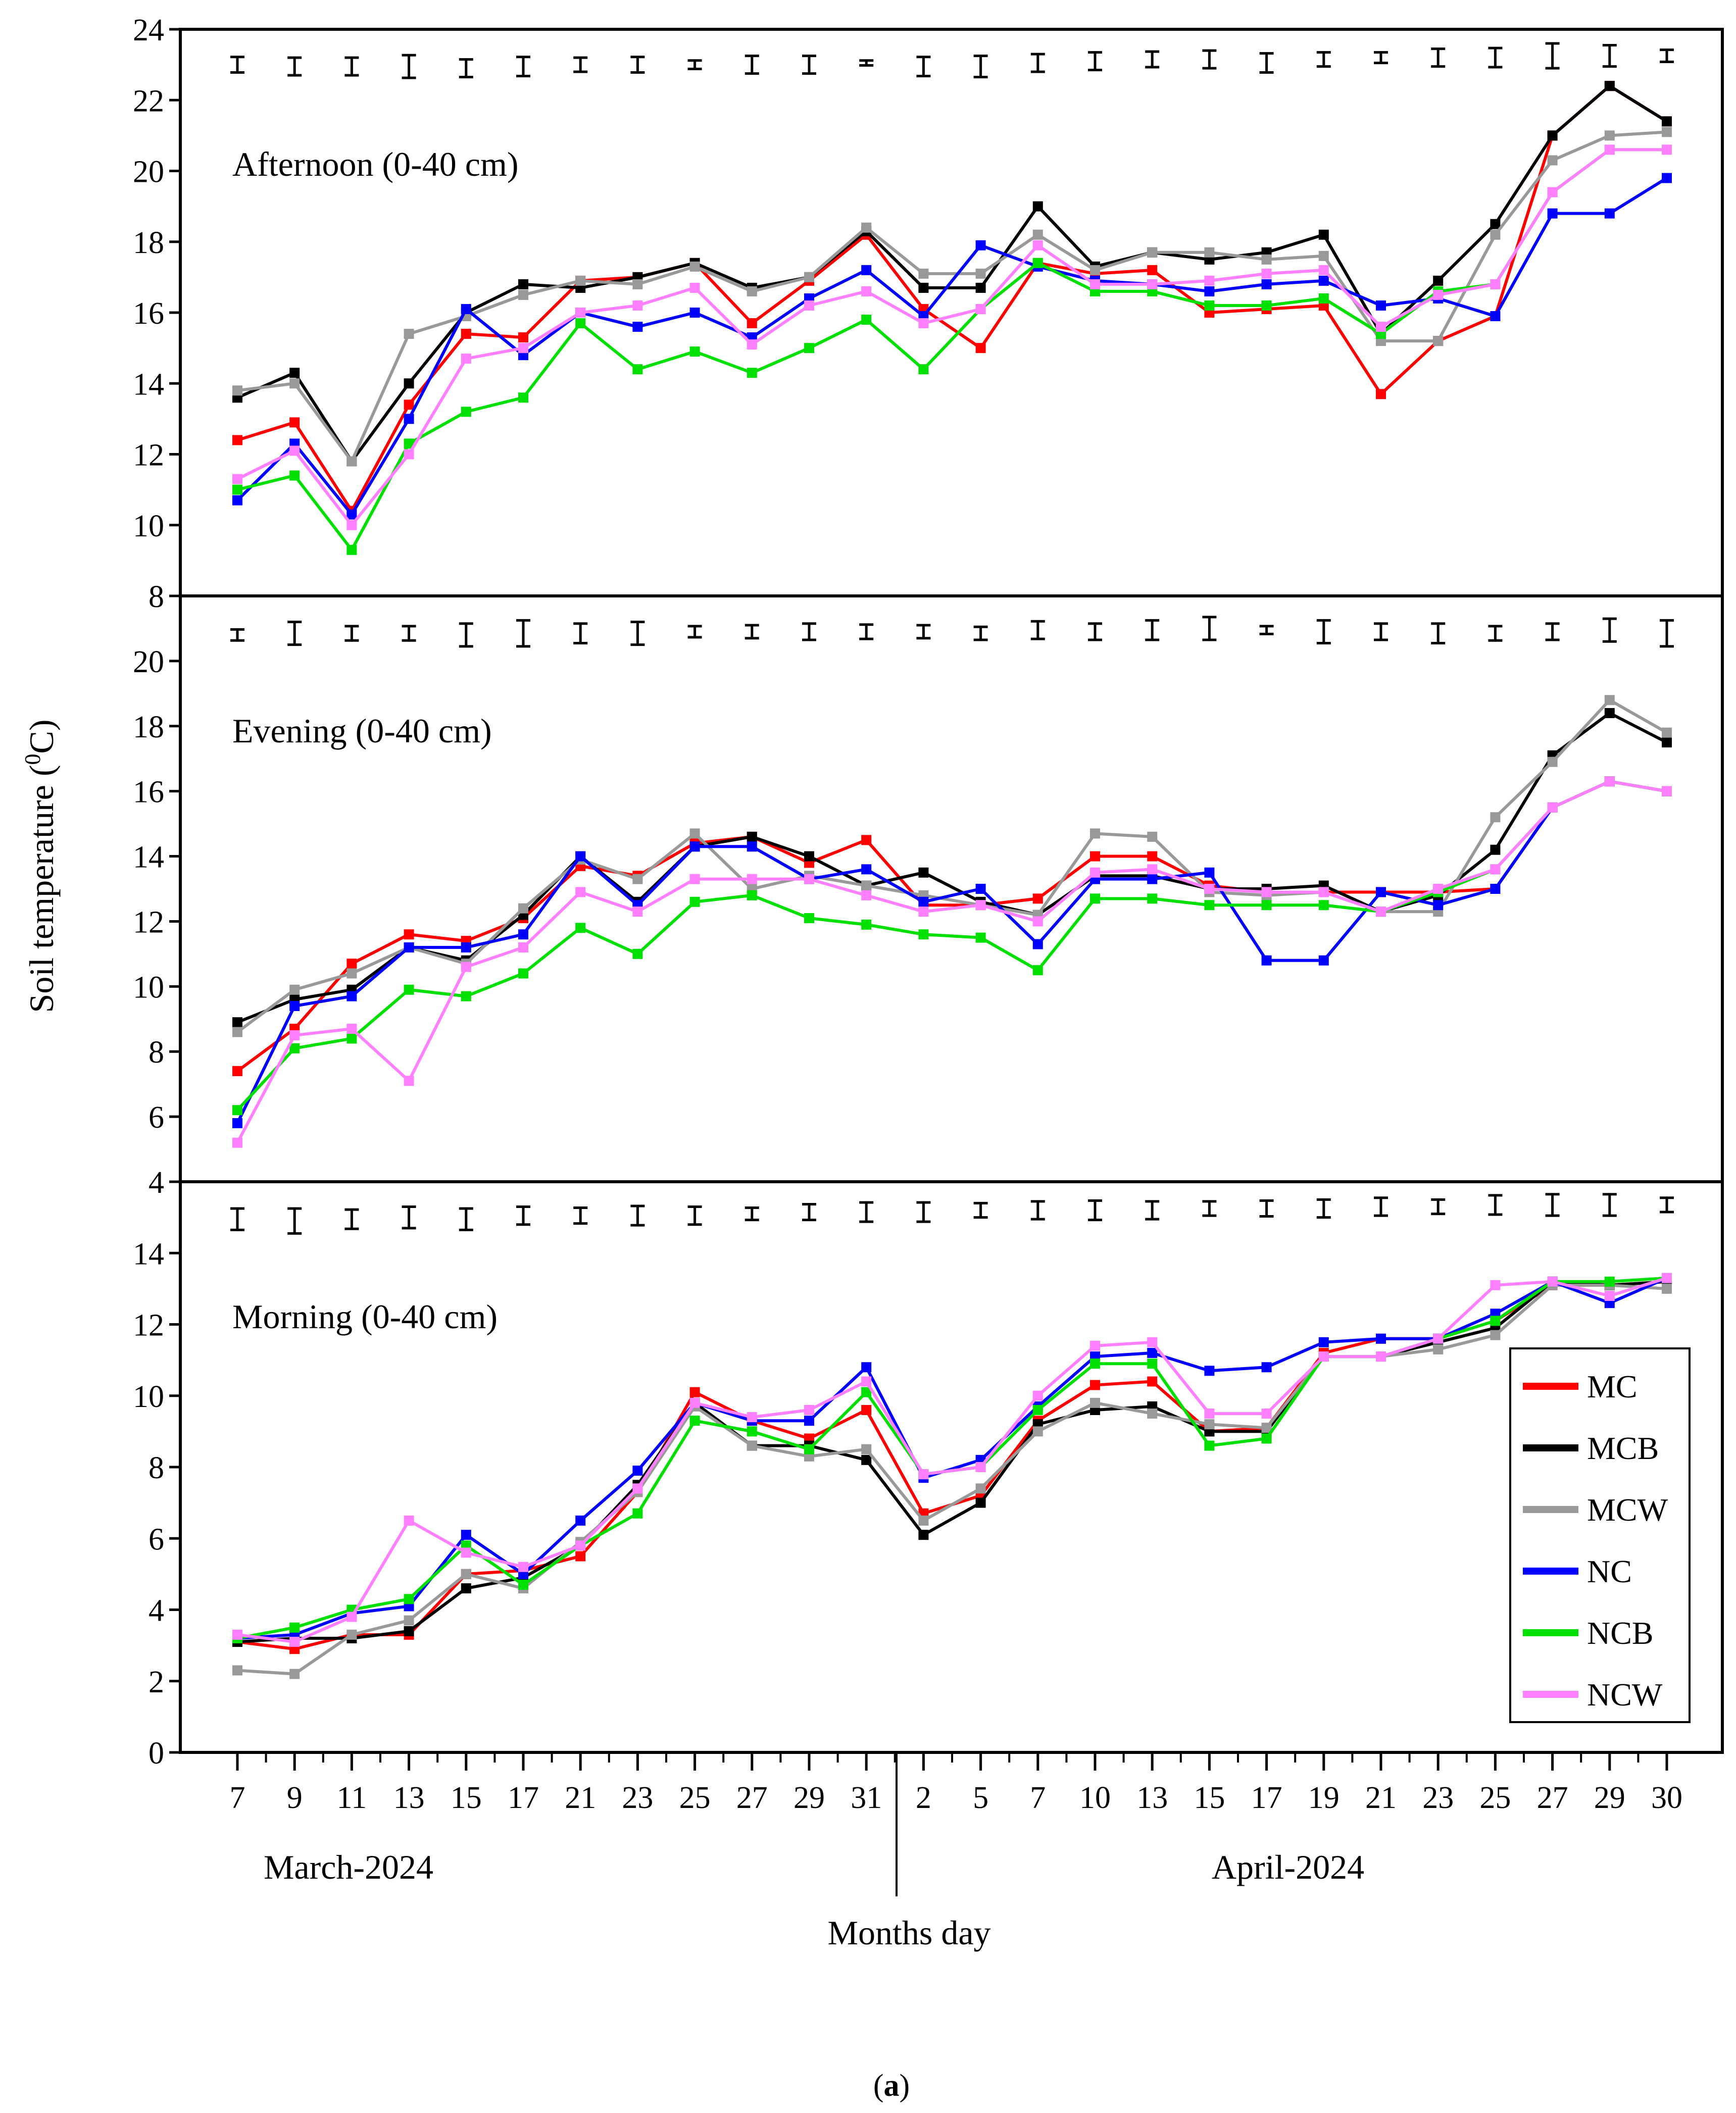  What do you see at coordinates (980, 1798) in the screenshot?
I see `x-tick-label: 5` at bounding box center [980, 1798].